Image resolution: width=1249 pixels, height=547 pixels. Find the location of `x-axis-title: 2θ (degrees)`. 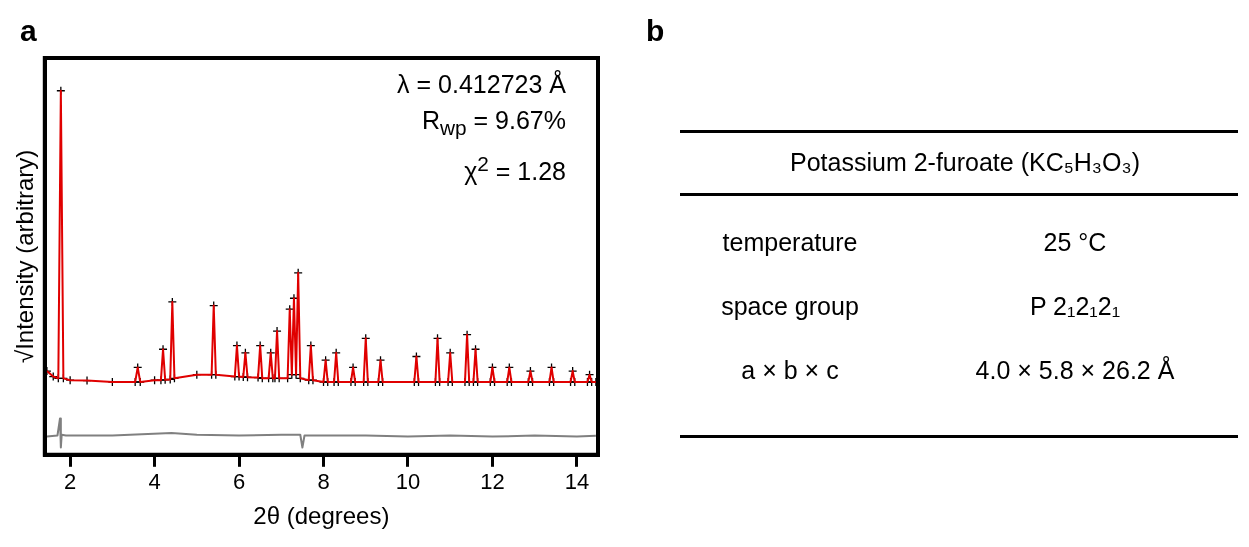

x-axis-title: 2θ (degrees) is located at coordinates (321, 516).